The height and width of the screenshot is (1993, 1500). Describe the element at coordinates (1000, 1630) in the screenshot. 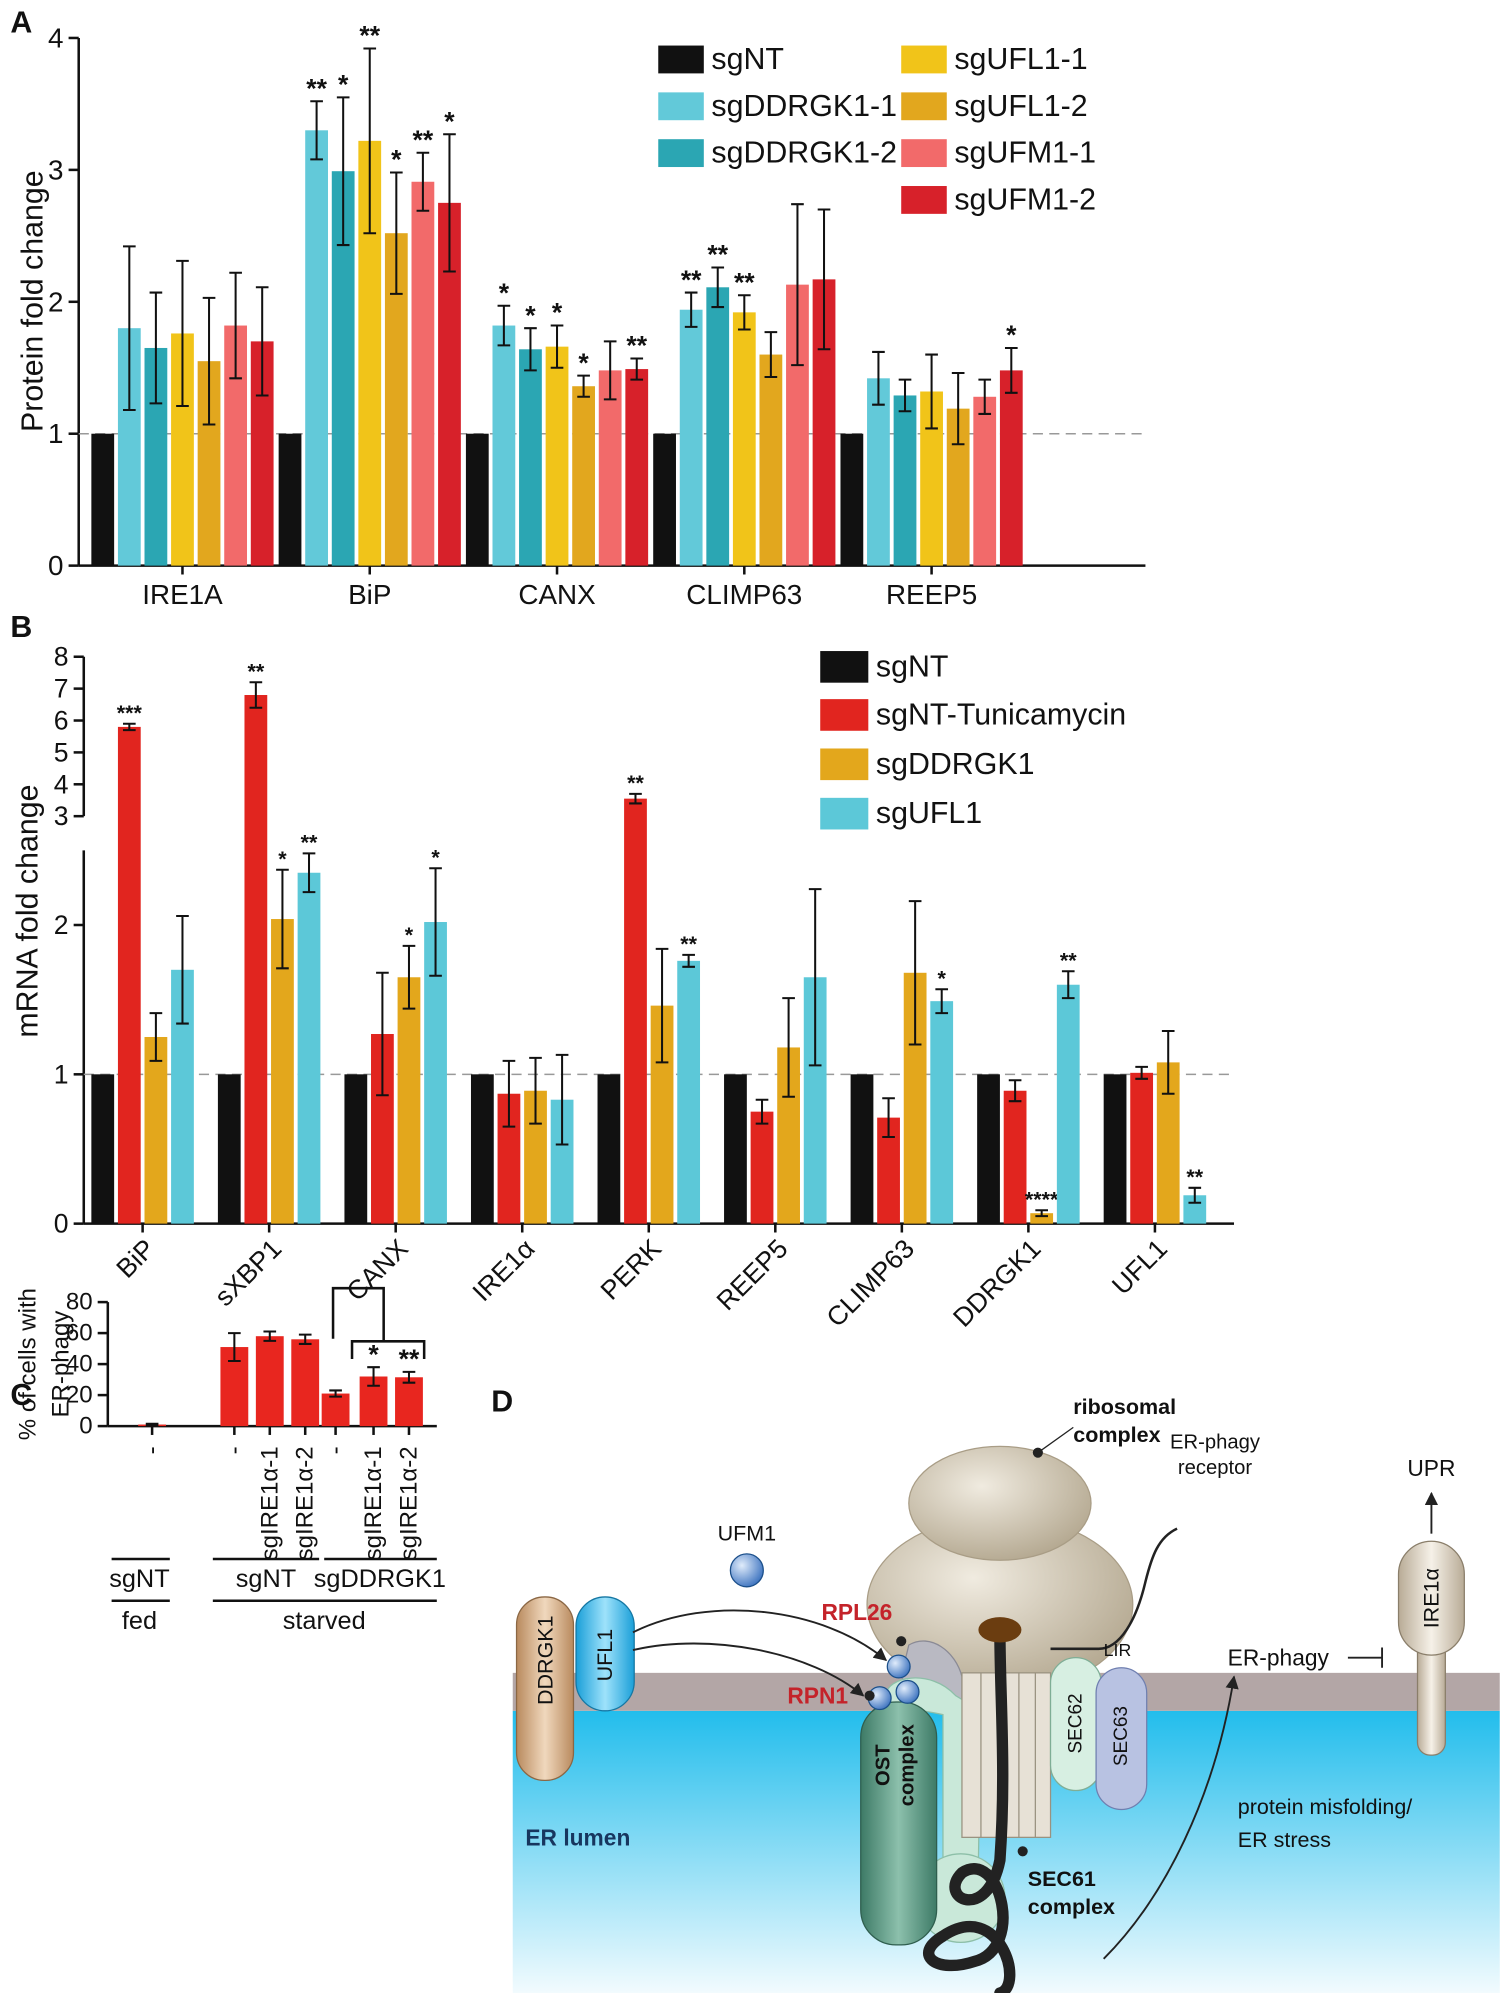

I see `ribosome-exit` at that location.